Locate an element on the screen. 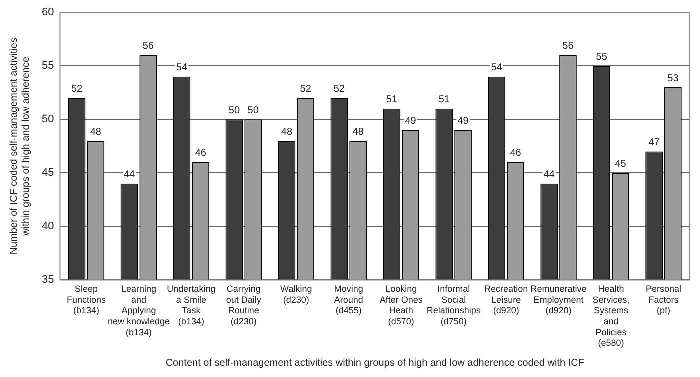 This screenshot has width=700, height=377. data-label: 45 is located at coordinates (621, 164).